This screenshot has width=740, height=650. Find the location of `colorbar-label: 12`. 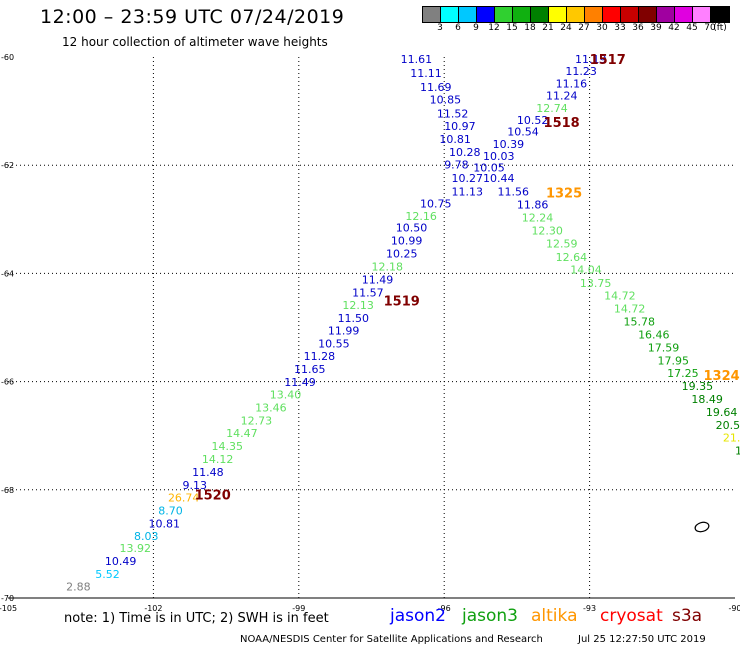

colorbar-label: 12 is located at coordinates (494, 28).